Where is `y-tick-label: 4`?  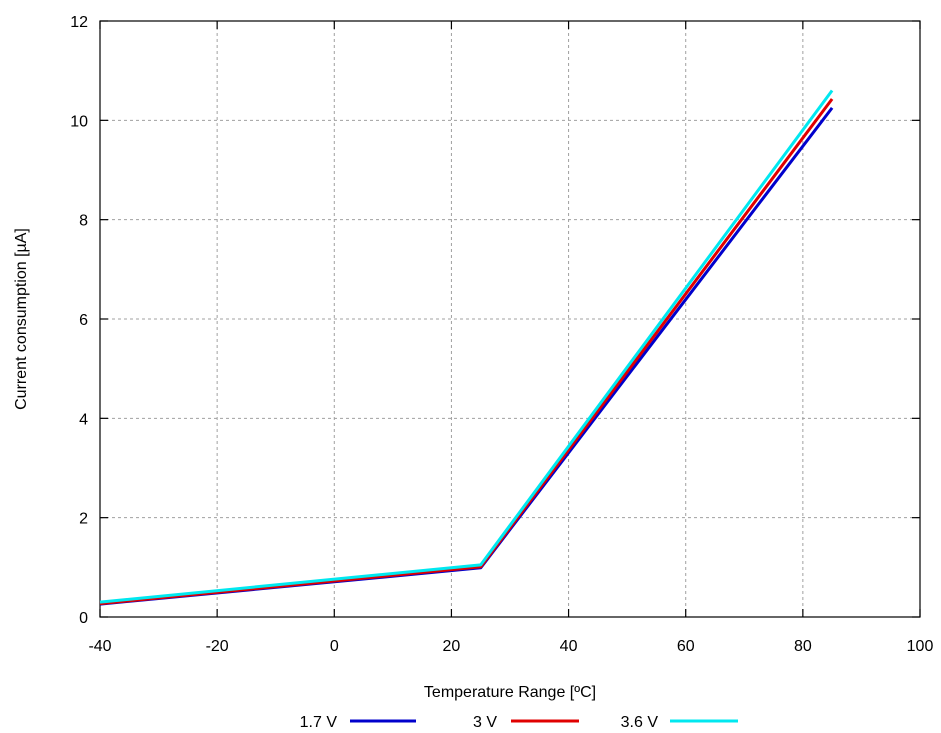 y-tick-label: 4 is located at coordinates (83, 419).